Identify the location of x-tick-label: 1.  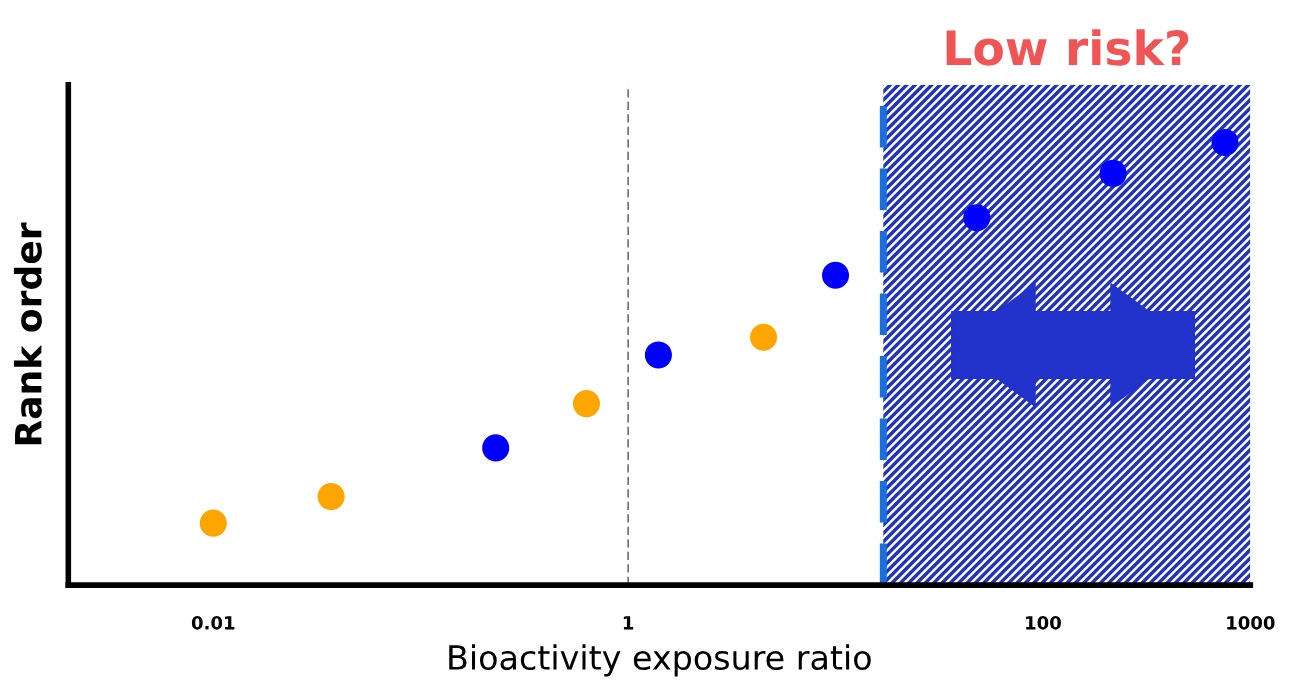
(628, 623).